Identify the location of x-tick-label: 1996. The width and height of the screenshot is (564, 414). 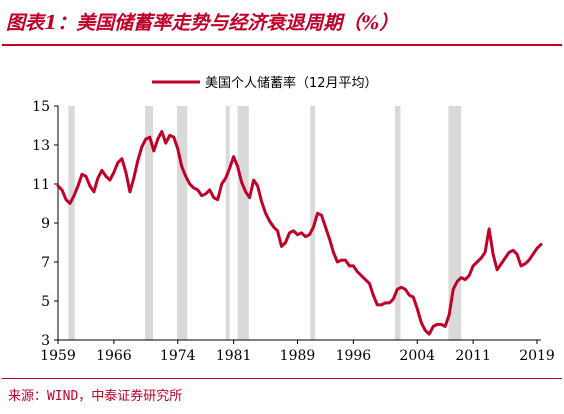
(354, 356).